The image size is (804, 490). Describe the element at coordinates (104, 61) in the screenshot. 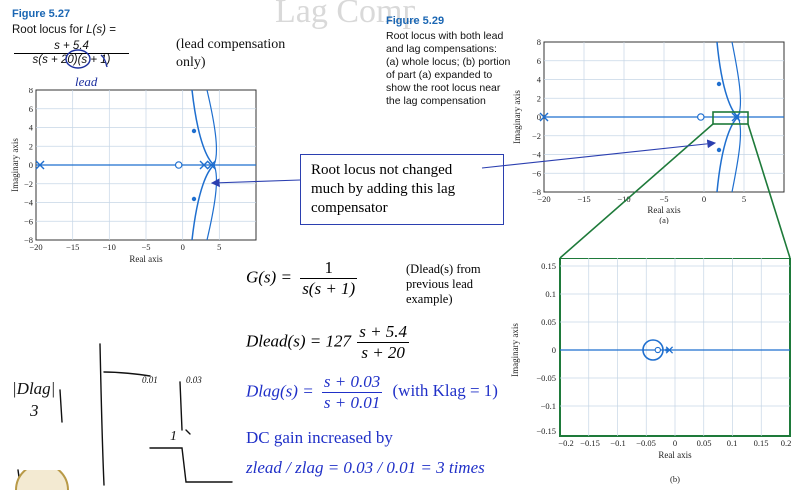

I see `handwritten-strike` at that location.